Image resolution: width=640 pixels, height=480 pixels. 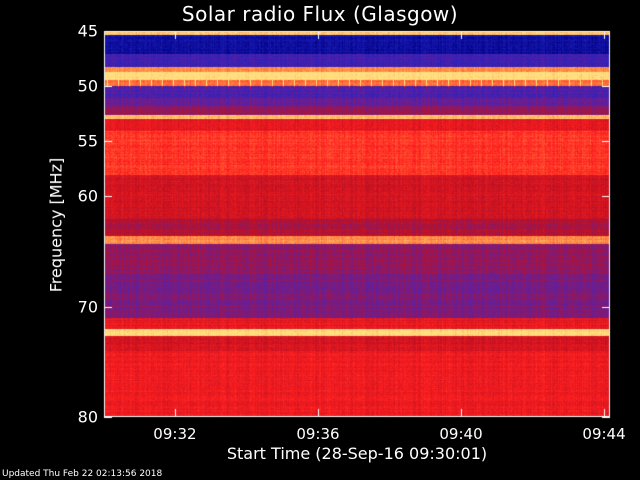 What do you see at coordinates (87, 31) in the screenshot?
I see `y-tick-label: 45` at bounding box center [87, 31].